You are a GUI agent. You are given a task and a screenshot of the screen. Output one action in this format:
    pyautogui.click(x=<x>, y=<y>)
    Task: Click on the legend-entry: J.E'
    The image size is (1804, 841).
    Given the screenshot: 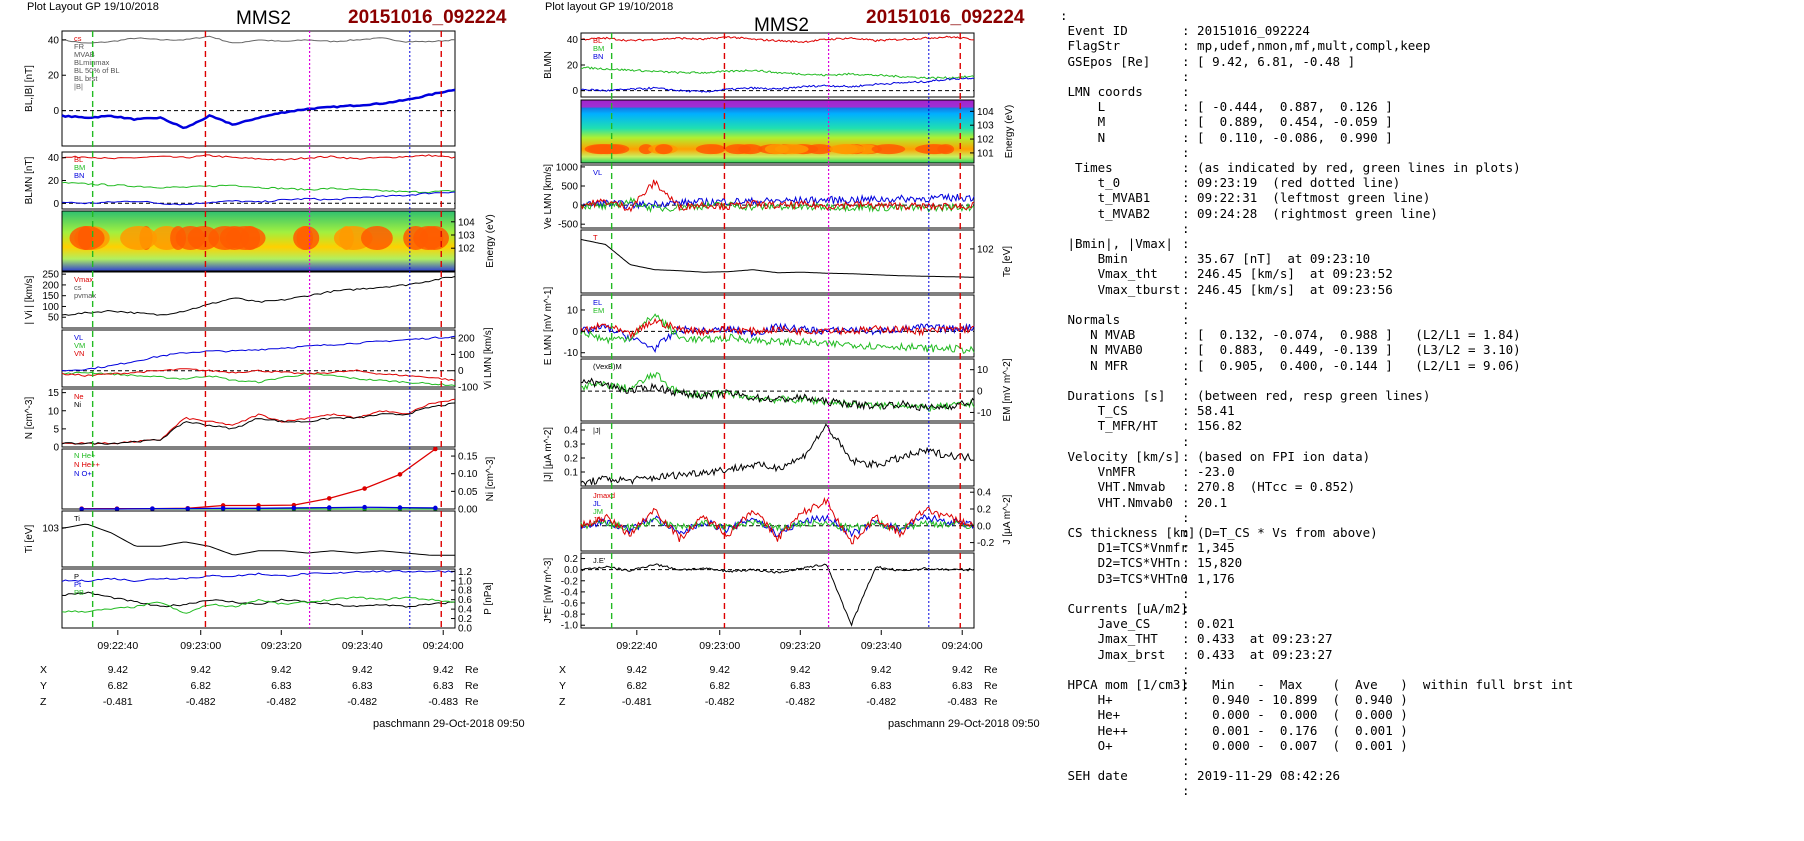 What is the action you would take?
    pyautogui.click(x=599, y=560)
    